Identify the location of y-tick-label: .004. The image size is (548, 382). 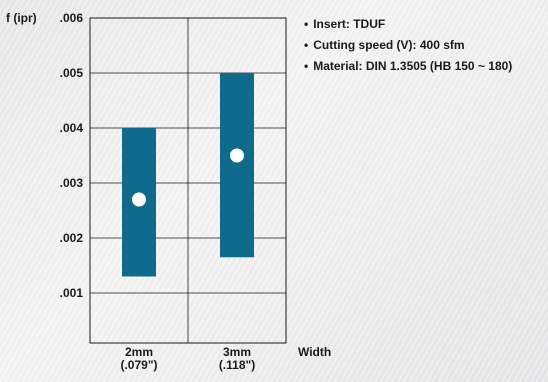
(72, 128).